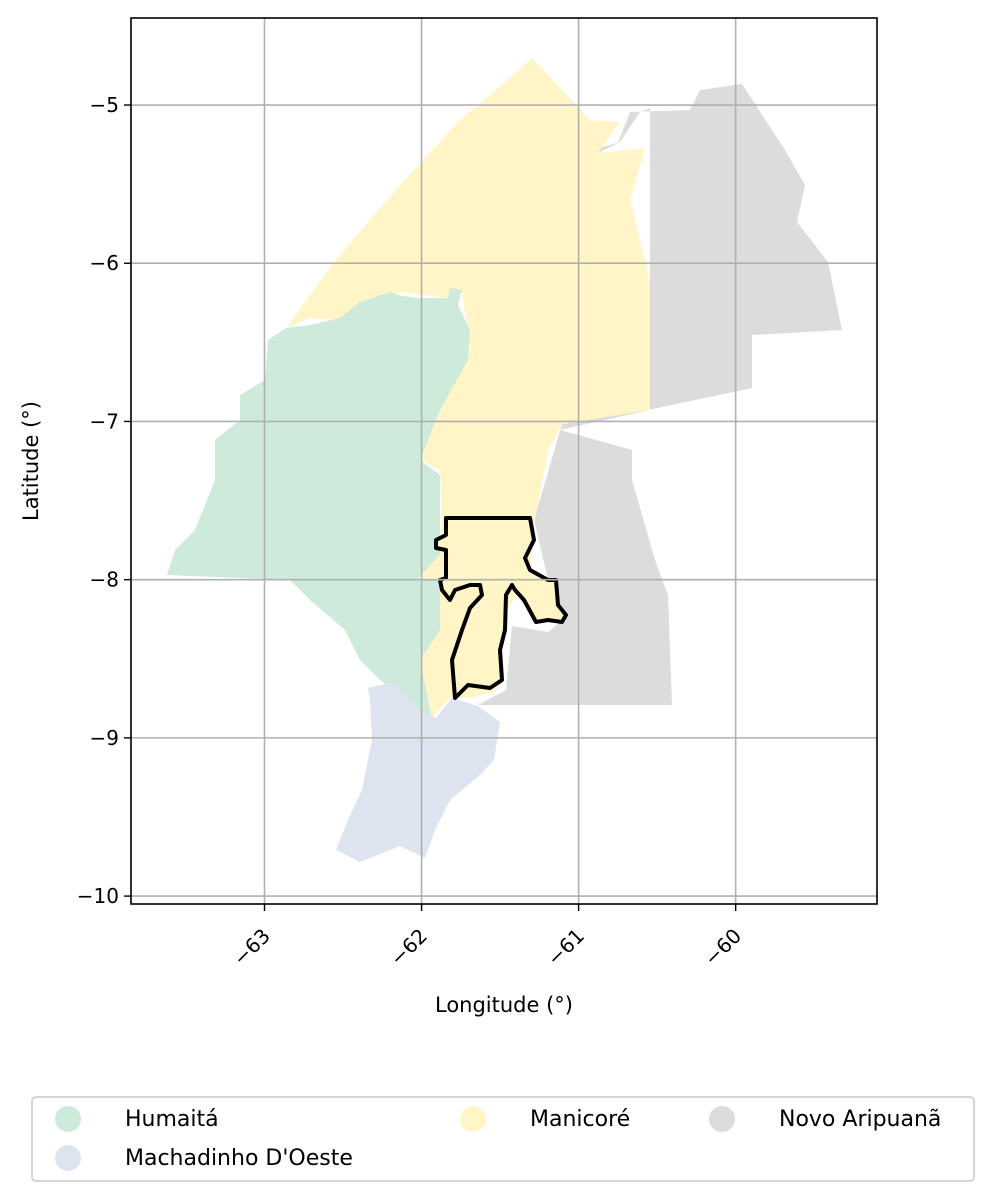  I want to click on highlighted-area, so click(501, 608).